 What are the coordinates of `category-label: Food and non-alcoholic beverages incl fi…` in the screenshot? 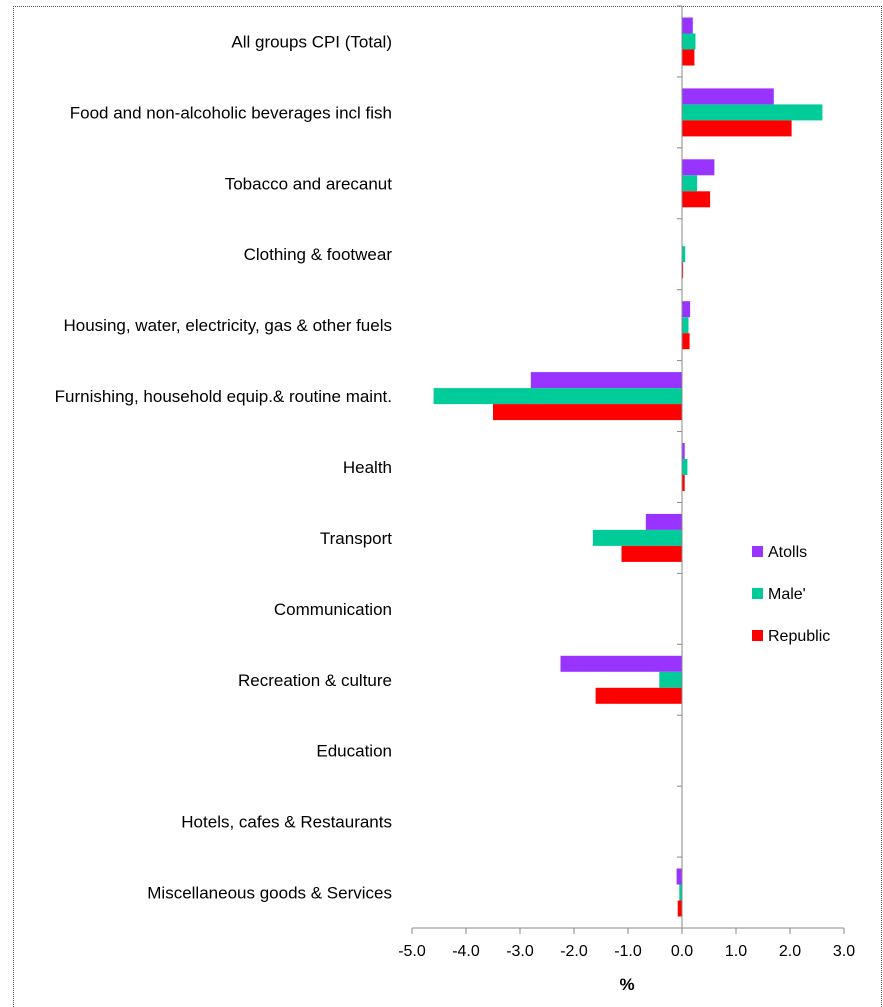 It's located at (231, 112).